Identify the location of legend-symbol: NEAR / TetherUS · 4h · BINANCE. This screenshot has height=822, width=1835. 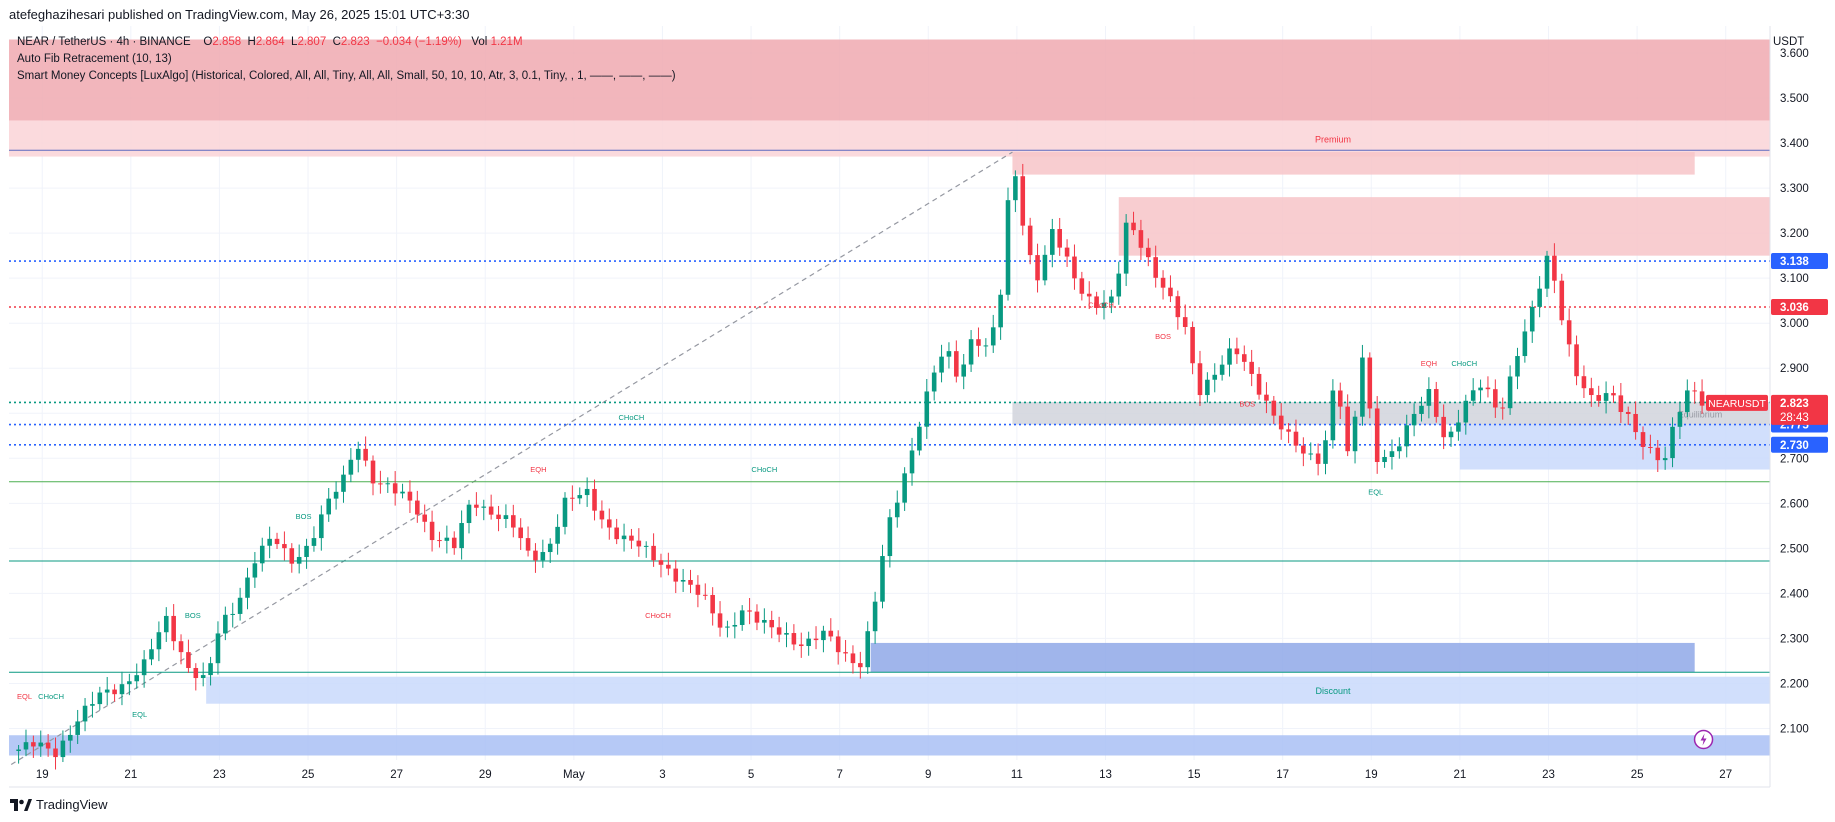
(104, 42).